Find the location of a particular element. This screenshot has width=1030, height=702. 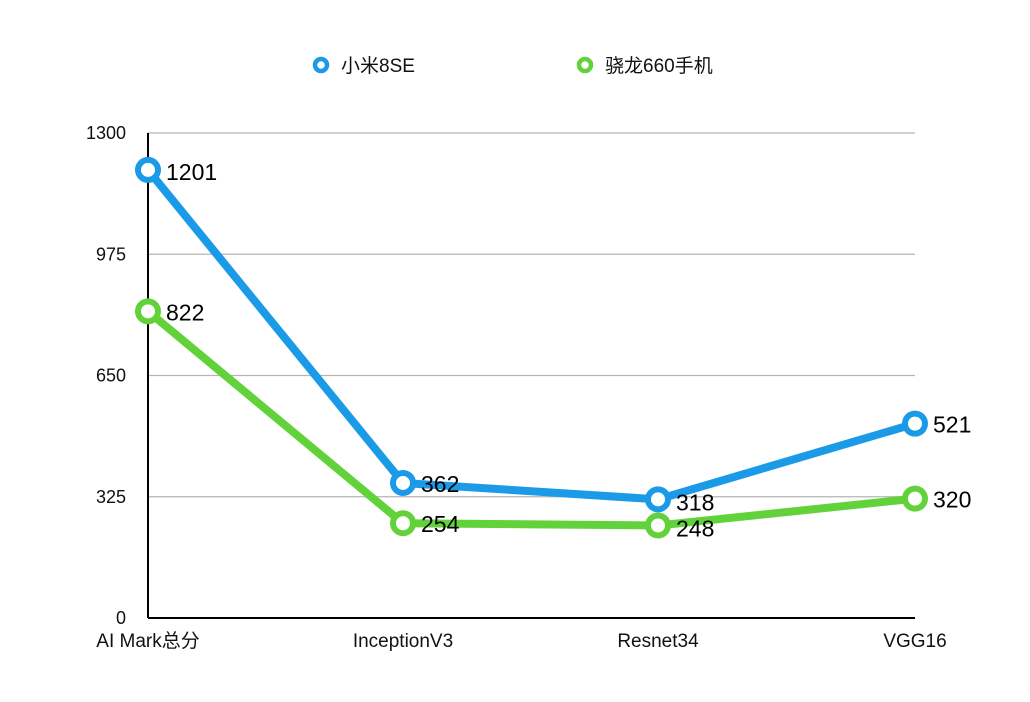

y-tick-label: 975 is located at coordinates (111, 254).